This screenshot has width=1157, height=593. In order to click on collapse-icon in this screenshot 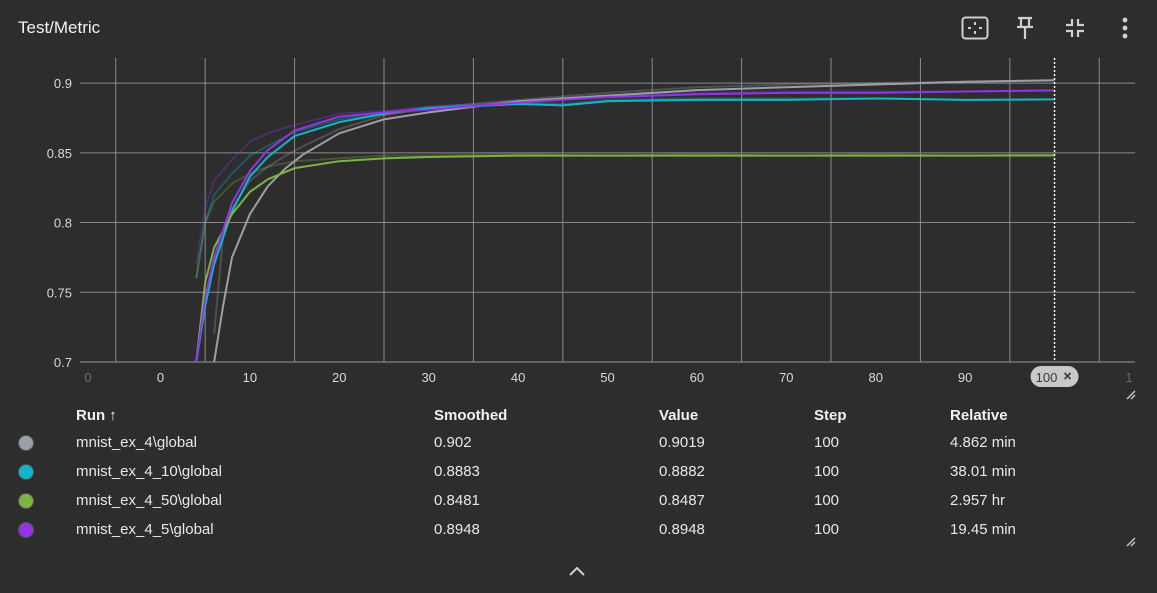, I will do `click(1075, 28)`.